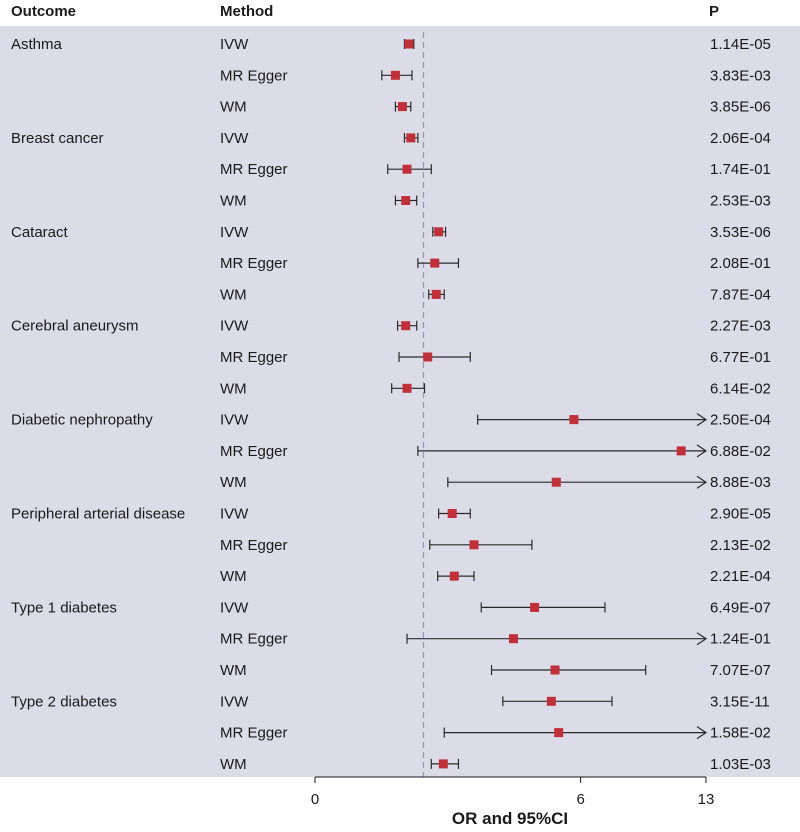 The width and height of the screenshot is (800, 832). Describe the element at coordinates (740, 482) in the screenshot. I see `p-value: 8.88E-03` at that location.